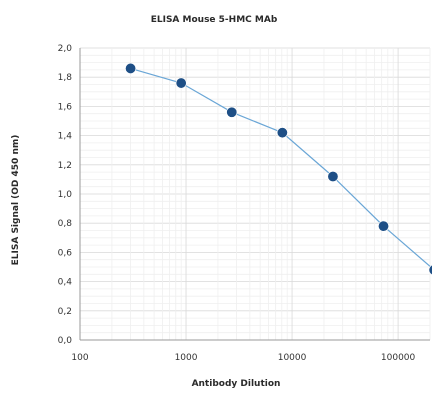 Image resolution: width=432 pixels, height=394 pixels. Describe the element at coordinates (65, 312) in the screenshot. I see `y-tick-label: 0,2` at that location.